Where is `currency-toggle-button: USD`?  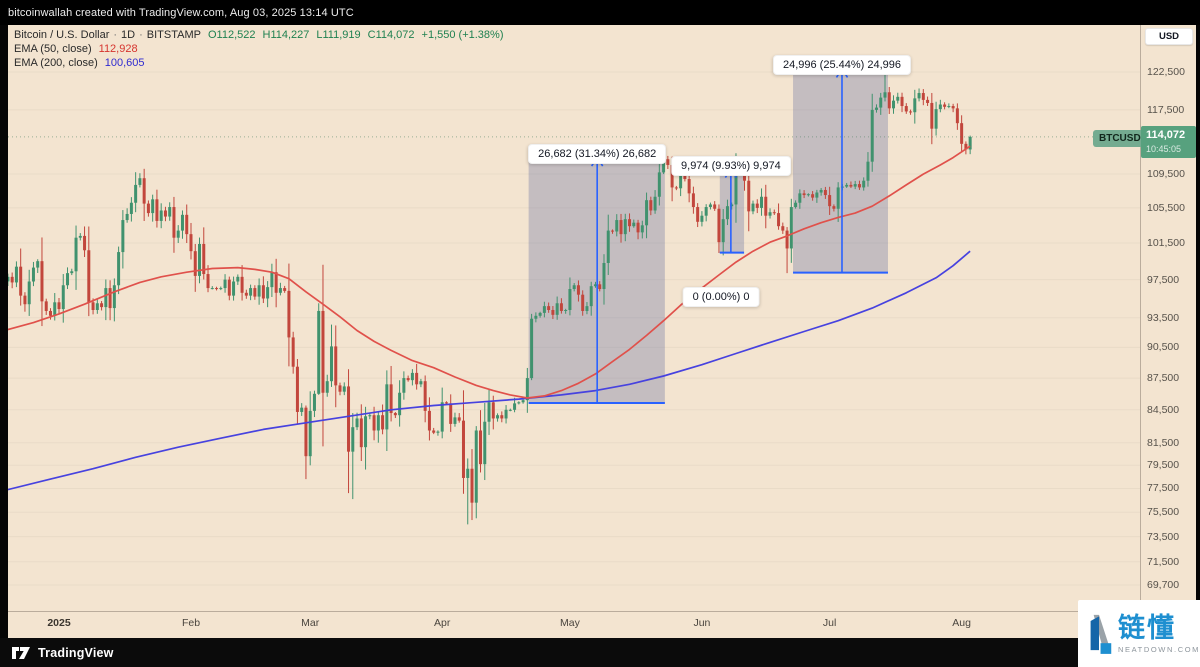 currency-toggle-button: USD is located at coordinates (1169, 36).